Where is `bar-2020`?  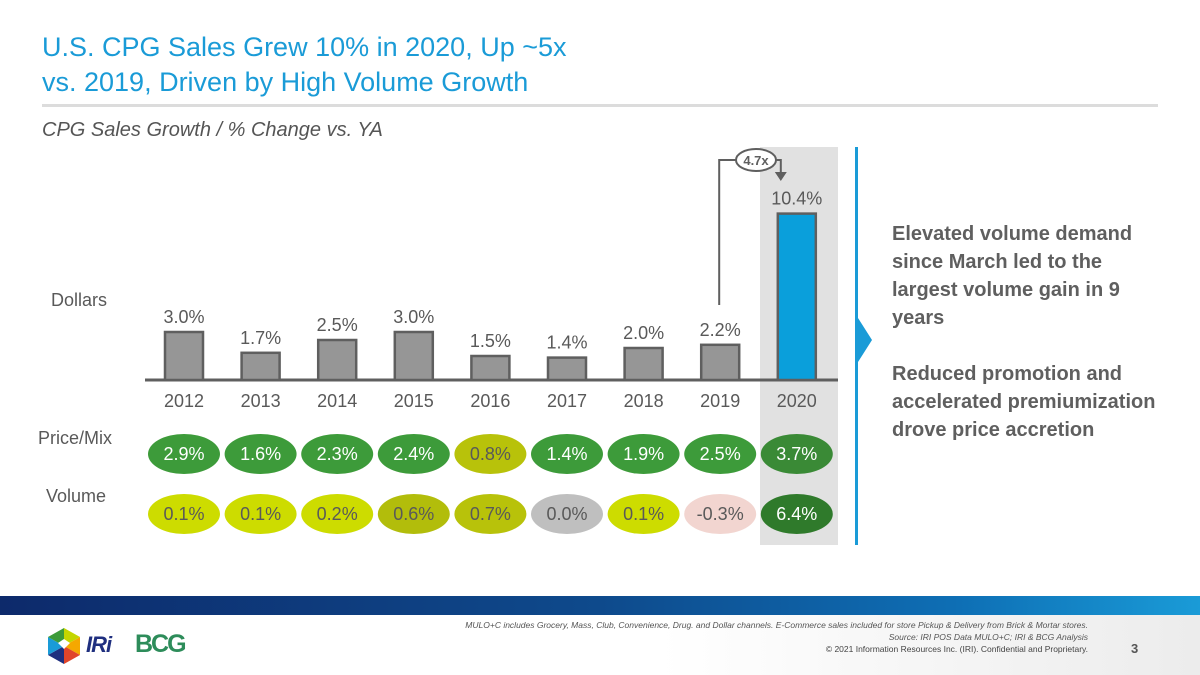 bar-2020 is located at coordinates (797, 297).